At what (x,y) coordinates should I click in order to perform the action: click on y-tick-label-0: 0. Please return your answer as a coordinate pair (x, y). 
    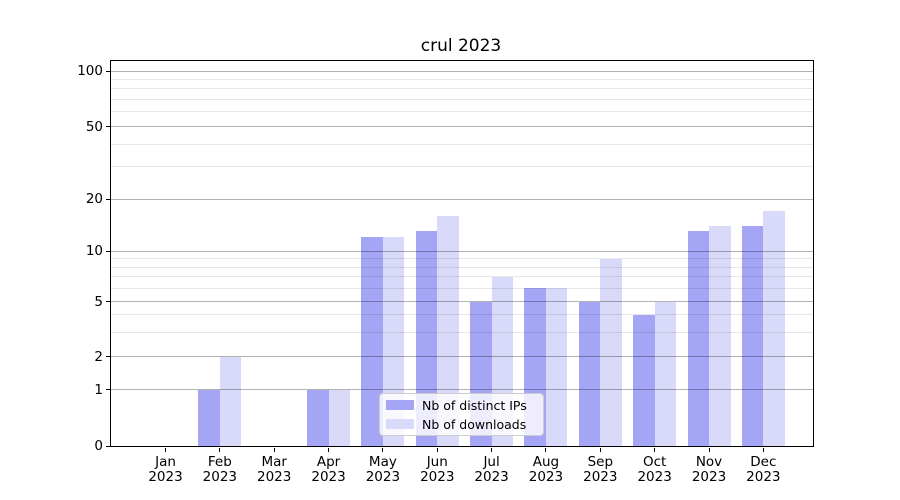
    Looking at the image, I should click on (98, 446).